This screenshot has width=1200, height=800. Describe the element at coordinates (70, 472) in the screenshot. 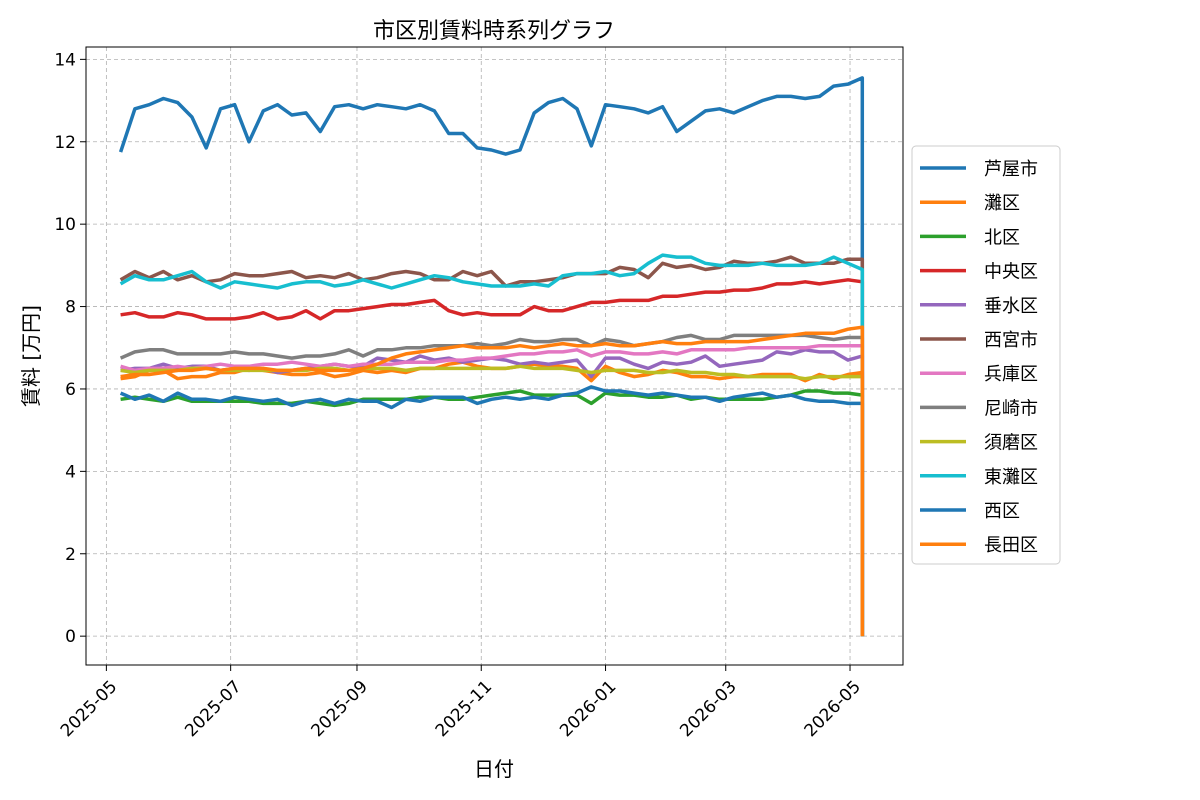

I see `y-tick-label: 4` at that location.